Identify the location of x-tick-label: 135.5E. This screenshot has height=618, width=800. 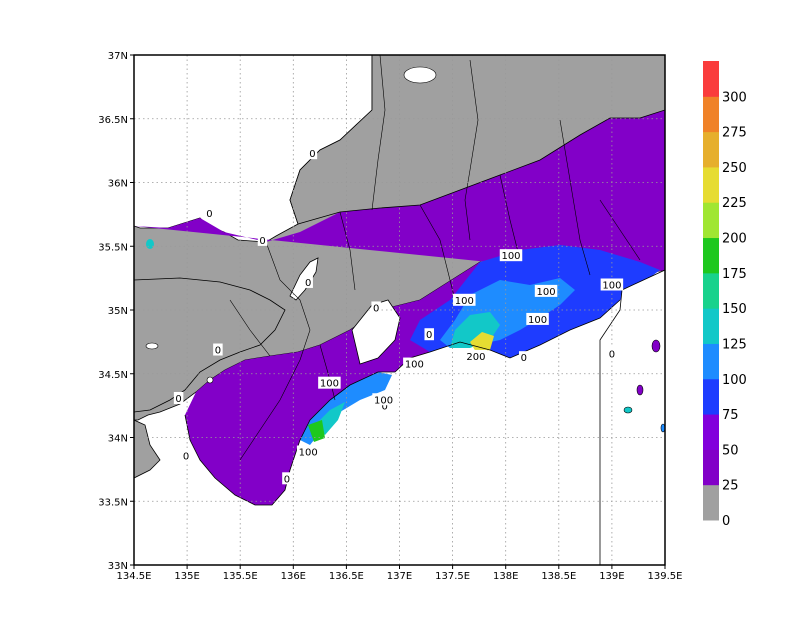
(240, 576).